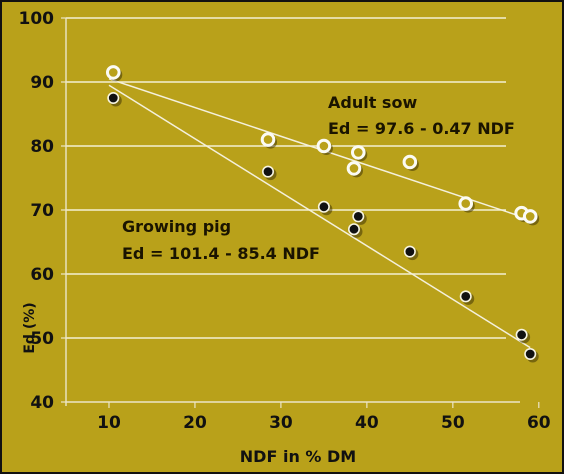 The image size is (564, 474). What do you see at coordinates (42, 211) in the screenshot?
I see `y-tick-label-70: 70` at bounding box center [42, 211].